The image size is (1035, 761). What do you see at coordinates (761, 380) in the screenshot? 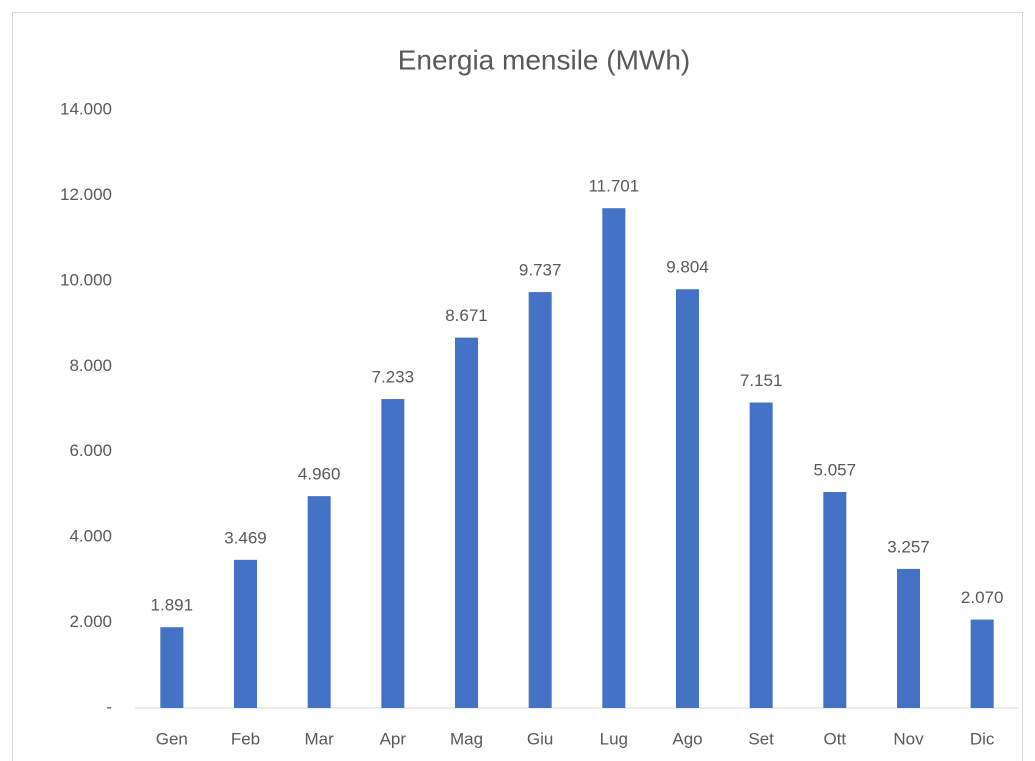
I see `data-label: 7.151` at bounding box center [761, 380].